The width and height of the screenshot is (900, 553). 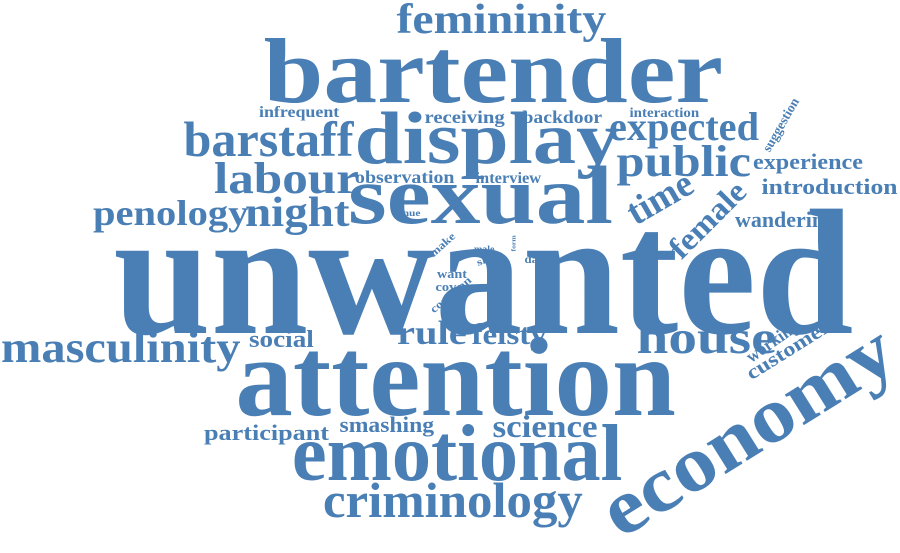 What do you see at coordinates (452, 274) in the screenshot?
I see `word-want: want` at bounding box center [452, 274].